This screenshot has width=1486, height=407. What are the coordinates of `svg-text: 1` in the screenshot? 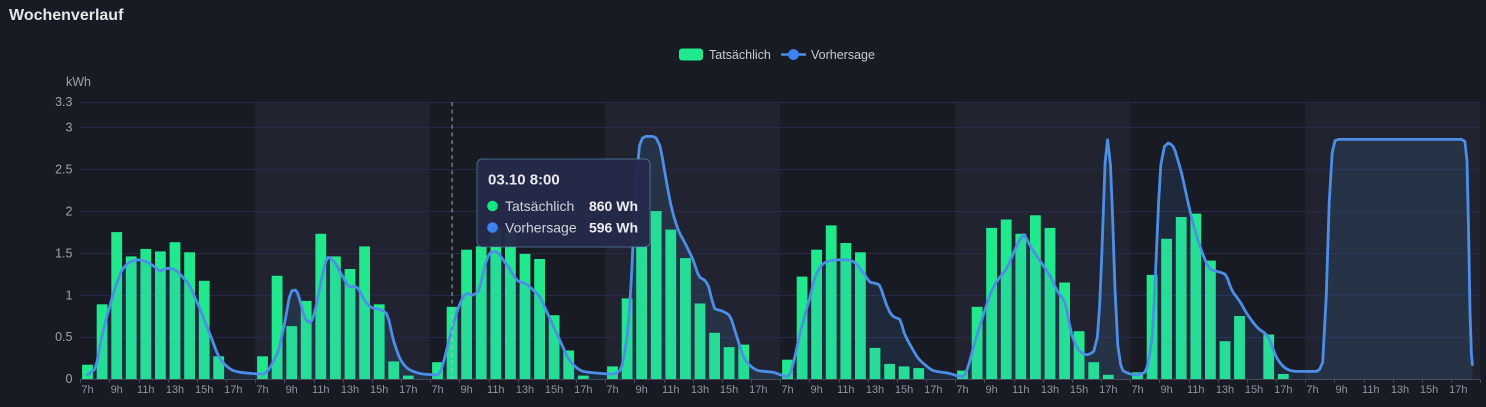 It's located at (69, 295).